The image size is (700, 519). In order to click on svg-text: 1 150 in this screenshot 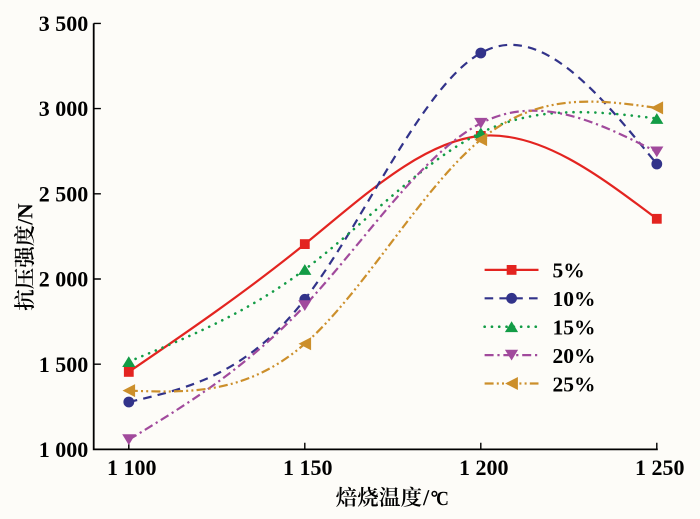, I will do `click(308, 467)`.